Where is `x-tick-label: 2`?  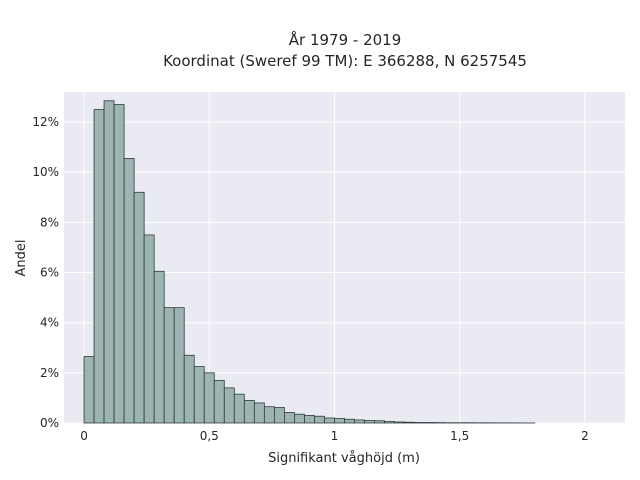 x-tick-label: 2 is located at coordinates (585, 436).